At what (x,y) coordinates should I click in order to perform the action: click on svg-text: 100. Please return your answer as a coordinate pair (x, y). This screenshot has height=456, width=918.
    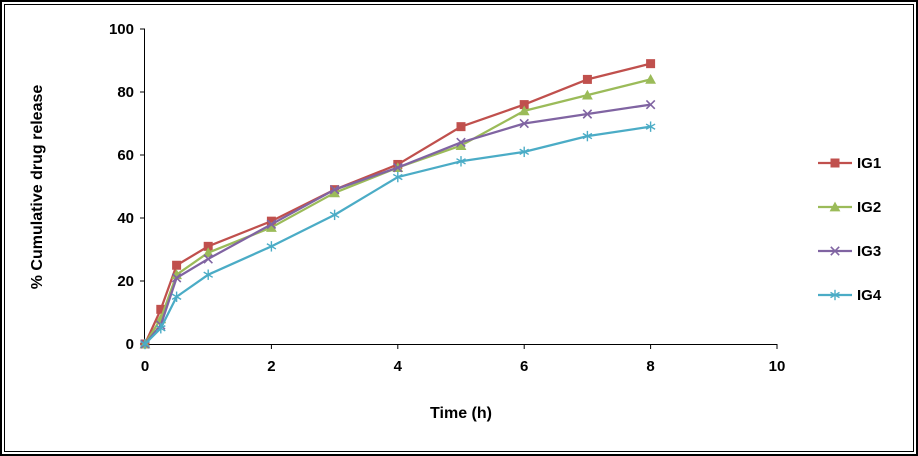
    Looking at the image, I should click on (121, 29).